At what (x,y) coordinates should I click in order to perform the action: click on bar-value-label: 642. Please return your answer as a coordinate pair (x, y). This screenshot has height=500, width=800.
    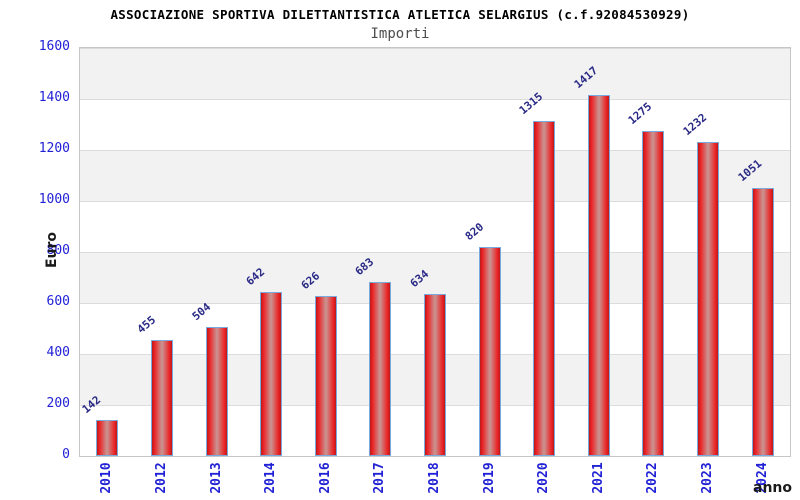
    Looking at the image, I should click on (255, 276).